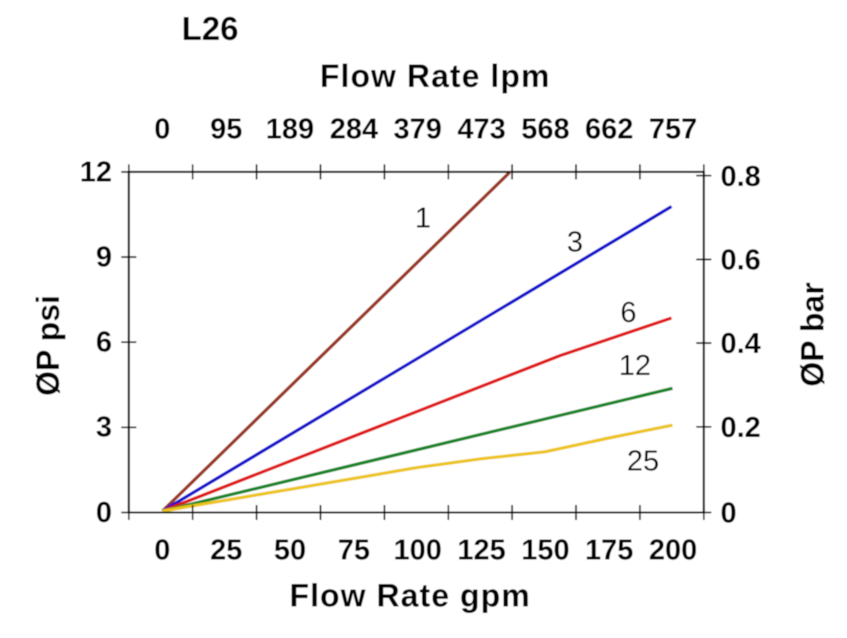  Describe the element at coordinates (210, 28) in the screenshot. I see `svg-text: L26` at that location.